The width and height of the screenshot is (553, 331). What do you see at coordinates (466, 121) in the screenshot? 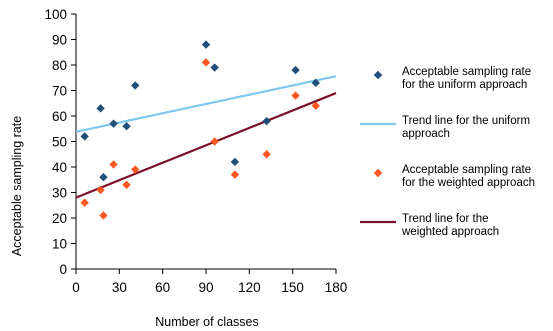
I see `legend-label-line: Trend line for the uniform` at bounding box center [466, 121].